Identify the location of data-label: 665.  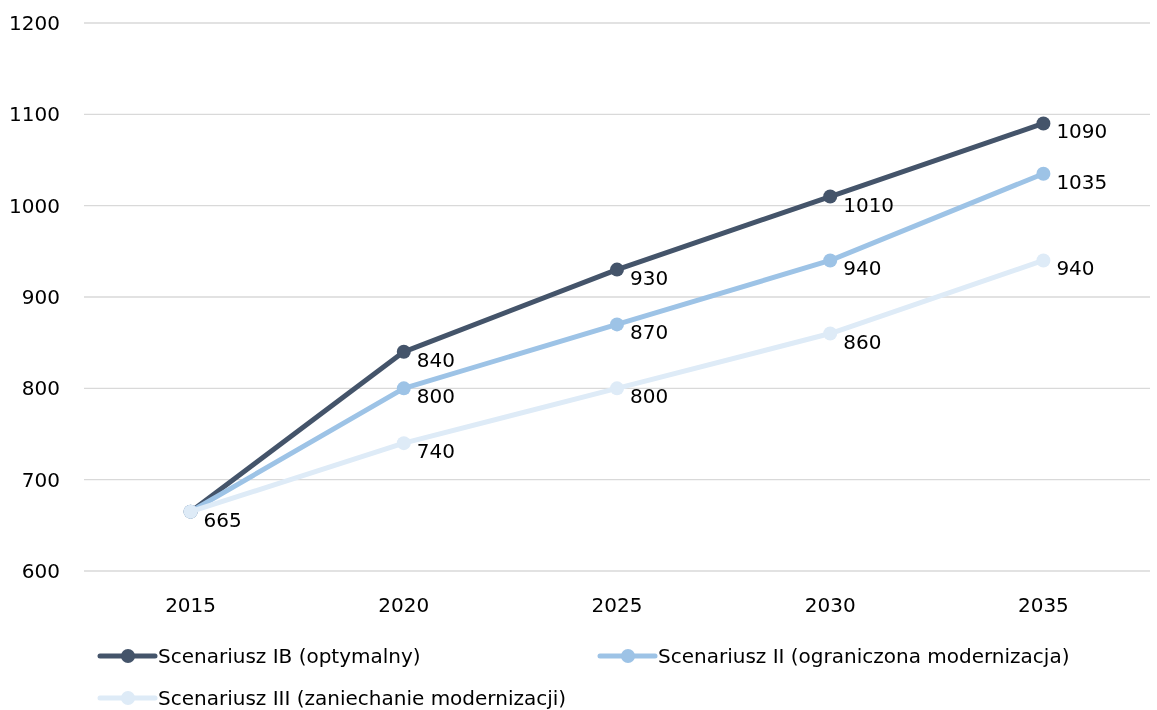
(222, 519).